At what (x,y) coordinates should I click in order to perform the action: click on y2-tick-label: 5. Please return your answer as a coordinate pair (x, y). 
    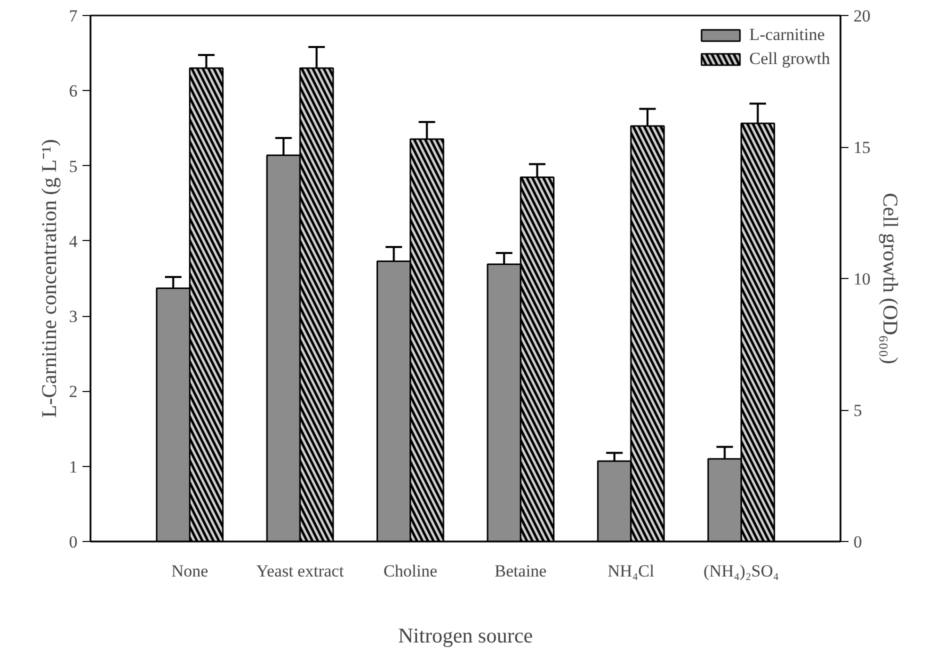
    Looking at the image, I should click on (858, 410).